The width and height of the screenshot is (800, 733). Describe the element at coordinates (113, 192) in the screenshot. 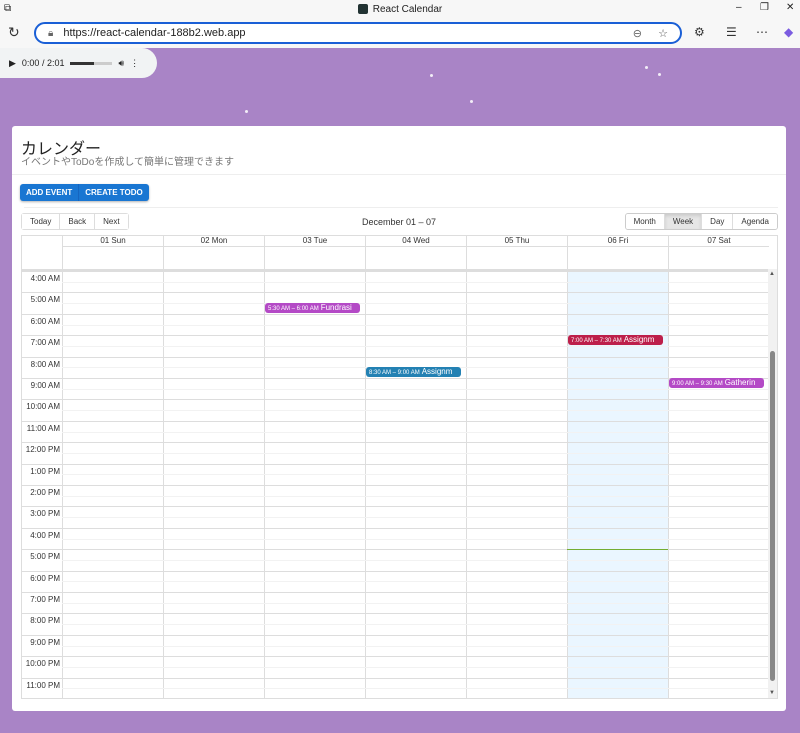

I see `create-todo-button: CREATE TODO` at that location.